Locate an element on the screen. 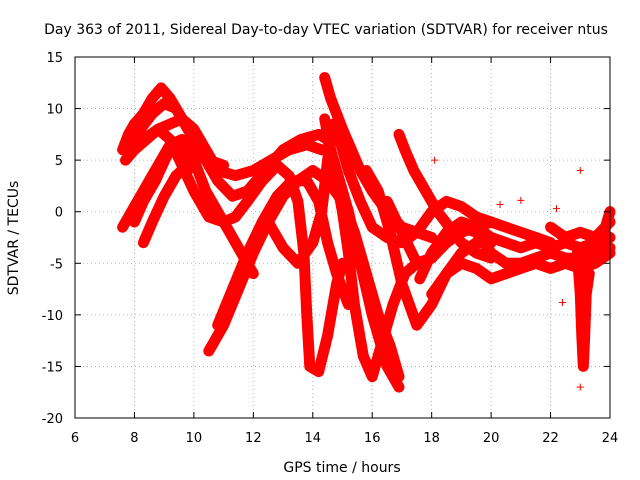 The width and height of the screenshot is (640, 480). x-tick-label: 6 is located at coordinates (75, 438).